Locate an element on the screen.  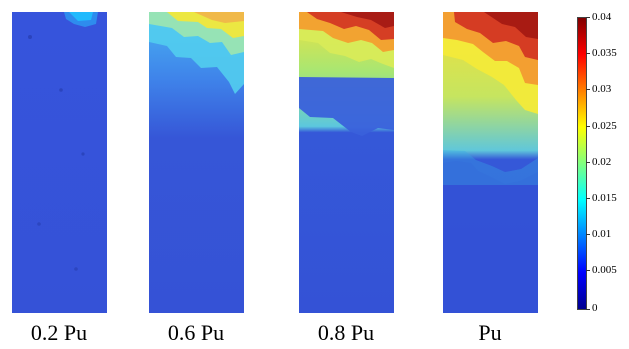
panel-label-0-2pu: 0.2 Pu is located at coordinates (59, 332).